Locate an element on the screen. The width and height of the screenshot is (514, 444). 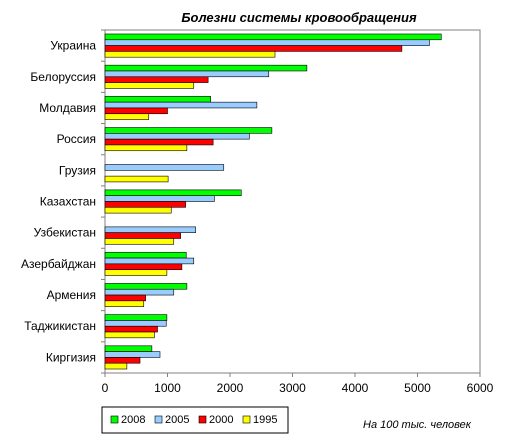
category-label: Грузия is located at coordinates (77, 170).